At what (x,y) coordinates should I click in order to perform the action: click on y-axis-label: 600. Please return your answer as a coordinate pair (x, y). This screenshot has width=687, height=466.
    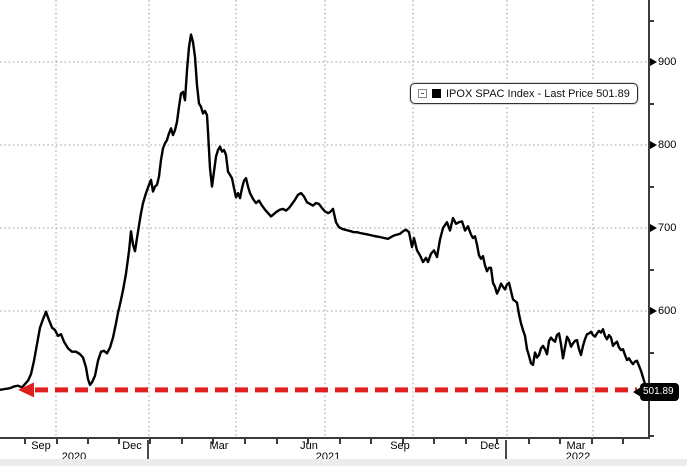
    Looking at the image, I should click on (667, 311).